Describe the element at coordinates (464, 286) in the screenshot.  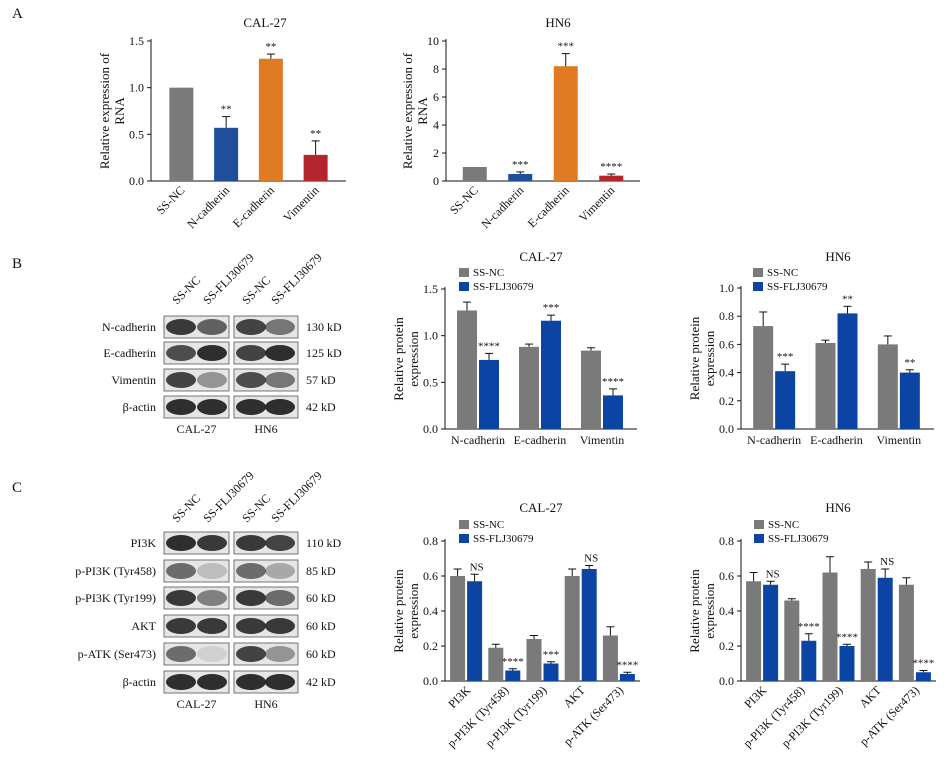
I see `chart-b-cal27-legend-swatch` at that location.